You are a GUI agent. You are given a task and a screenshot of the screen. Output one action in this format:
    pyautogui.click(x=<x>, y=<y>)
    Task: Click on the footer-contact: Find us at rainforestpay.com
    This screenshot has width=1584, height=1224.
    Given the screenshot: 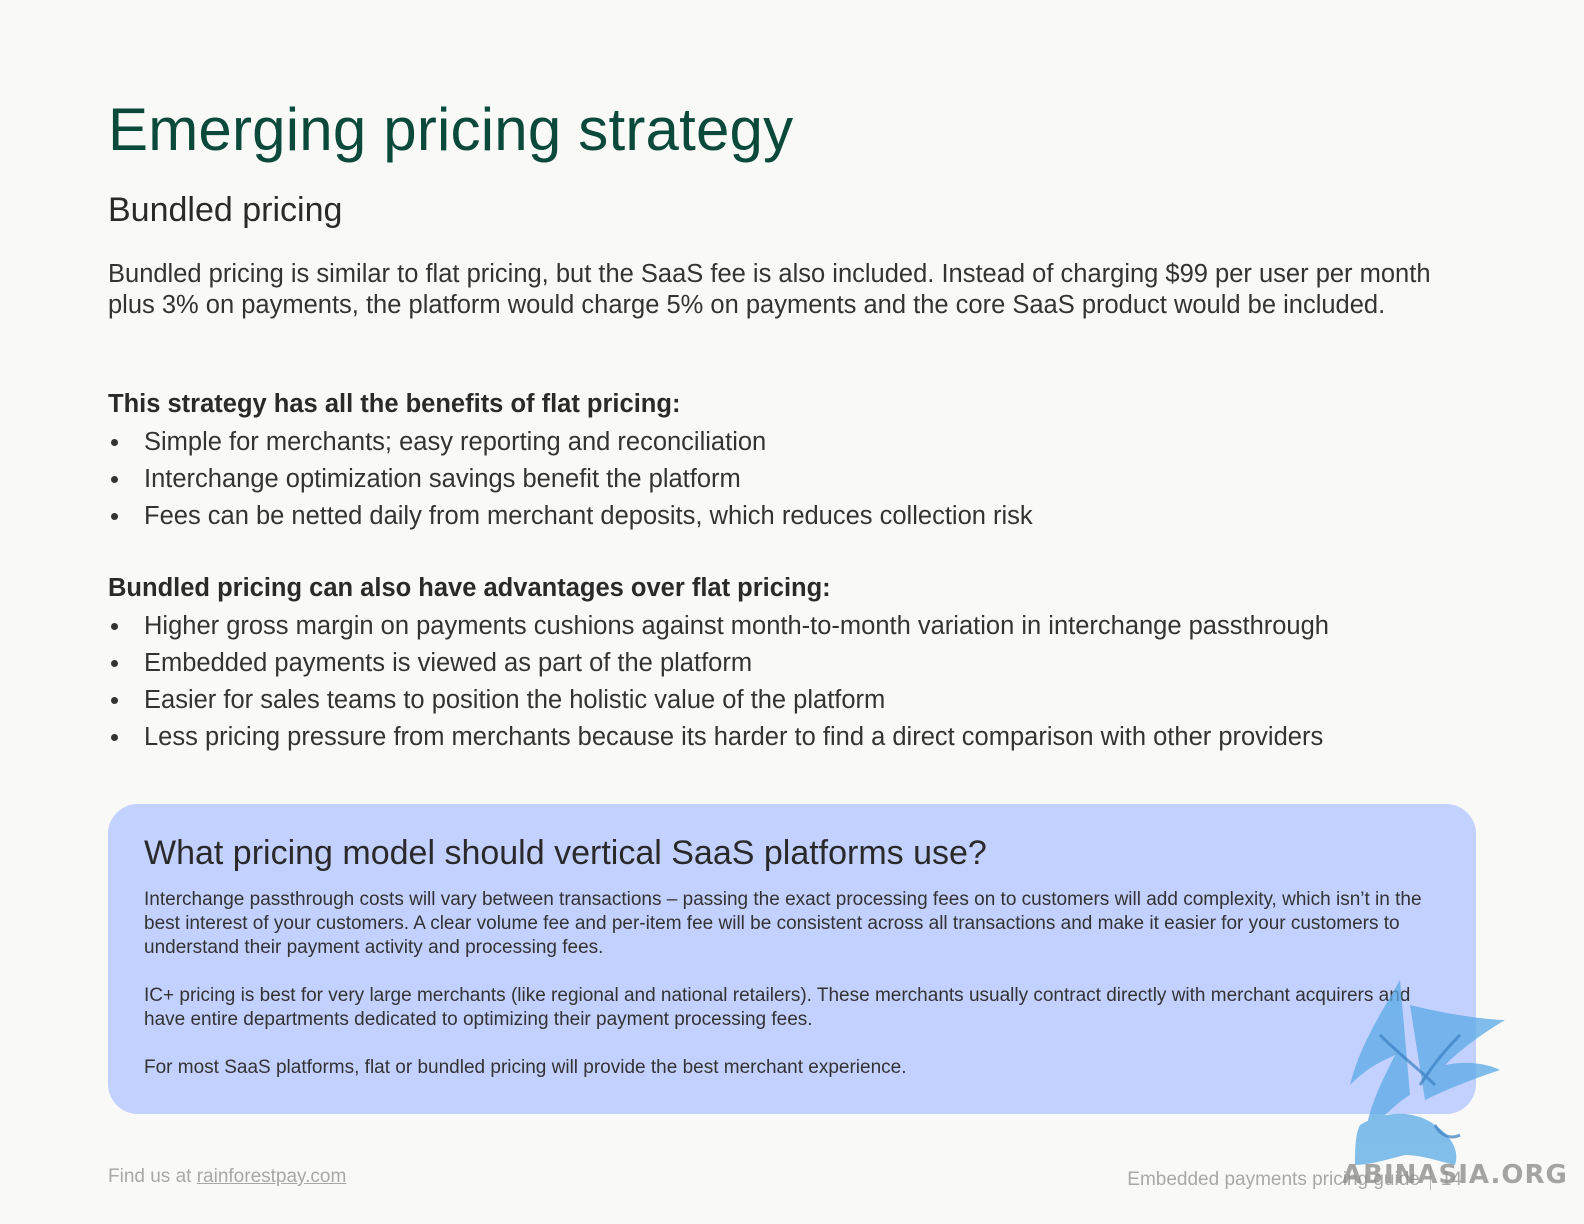 What is the action you would take?
    pyautogui.click(x=227, y=1177)
    